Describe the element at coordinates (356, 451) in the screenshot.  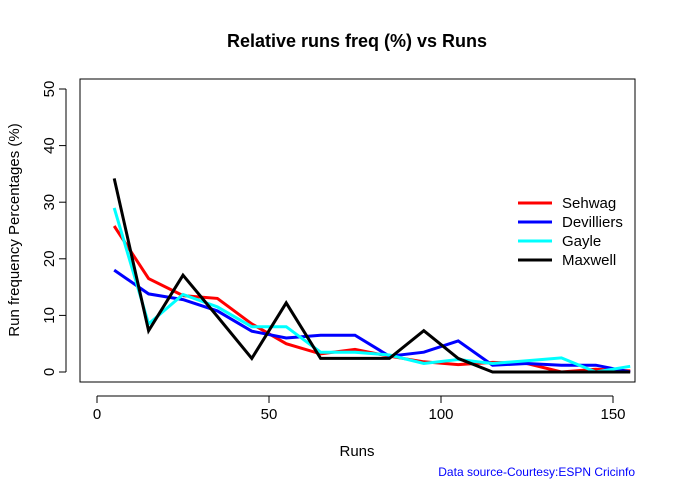
I see `x-axis-label: Runs` at that location.